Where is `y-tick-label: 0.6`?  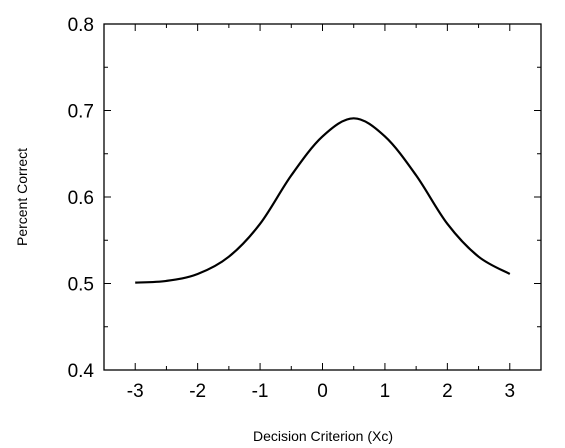
y-tick-label: 0.6 is located at coordinates (81, 198).